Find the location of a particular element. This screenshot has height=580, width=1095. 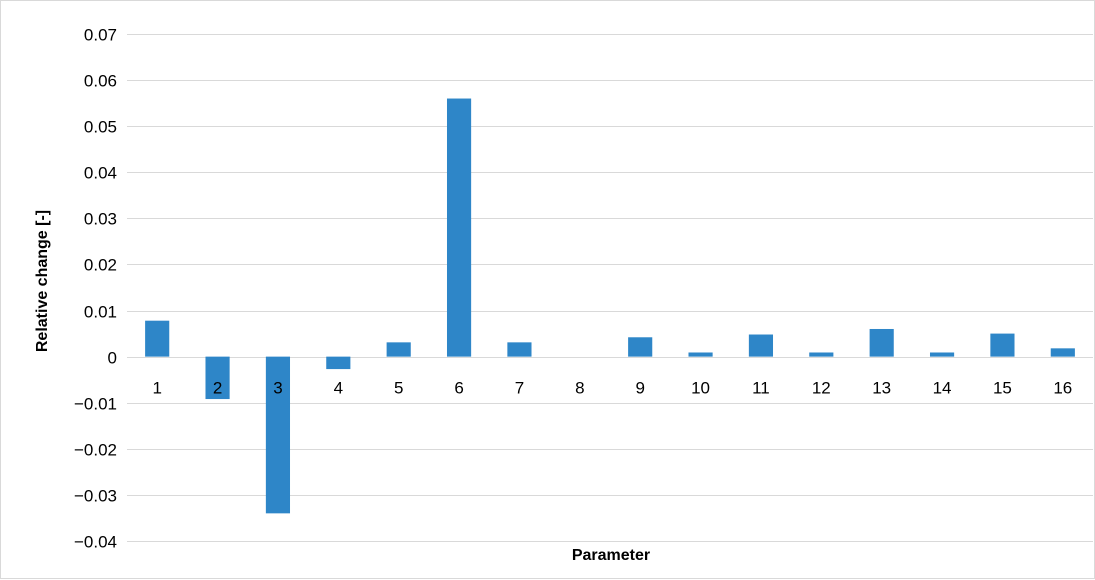

y-tick-label: 0.01 is located at coordinates (100, 312).